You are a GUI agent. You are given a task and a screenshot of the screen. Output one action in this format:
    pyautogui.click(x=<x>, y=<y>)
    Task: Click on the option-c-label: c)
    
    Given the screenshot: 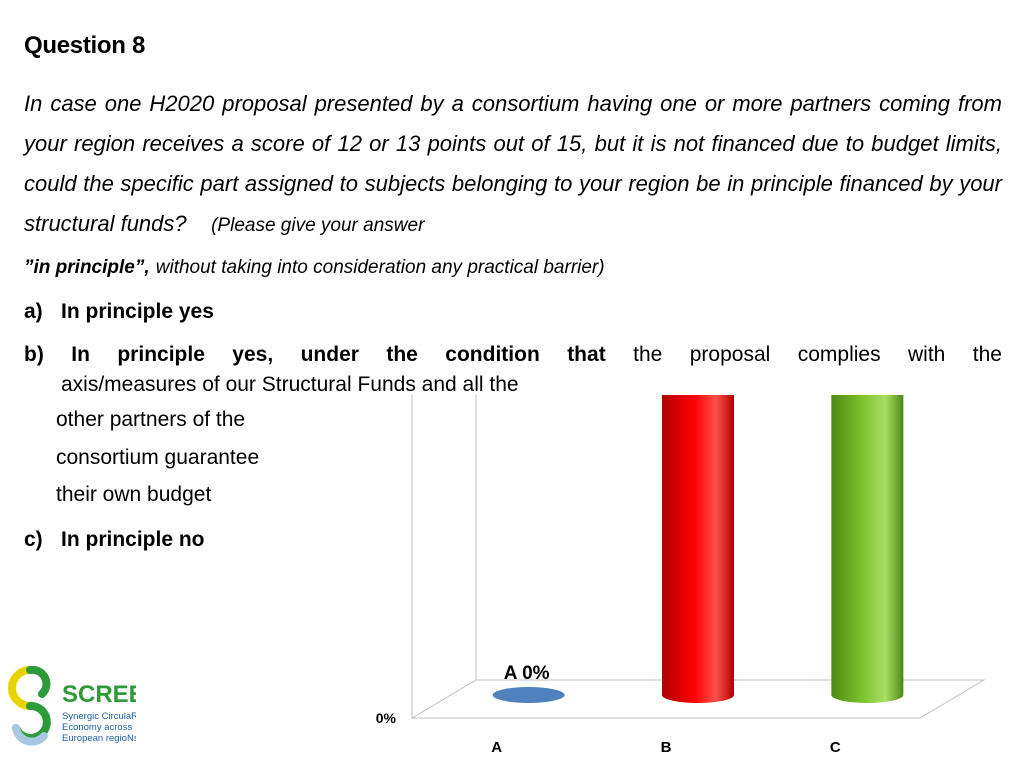 What is the action you would take?
    pyautogui.click(x=33, y=539)
    